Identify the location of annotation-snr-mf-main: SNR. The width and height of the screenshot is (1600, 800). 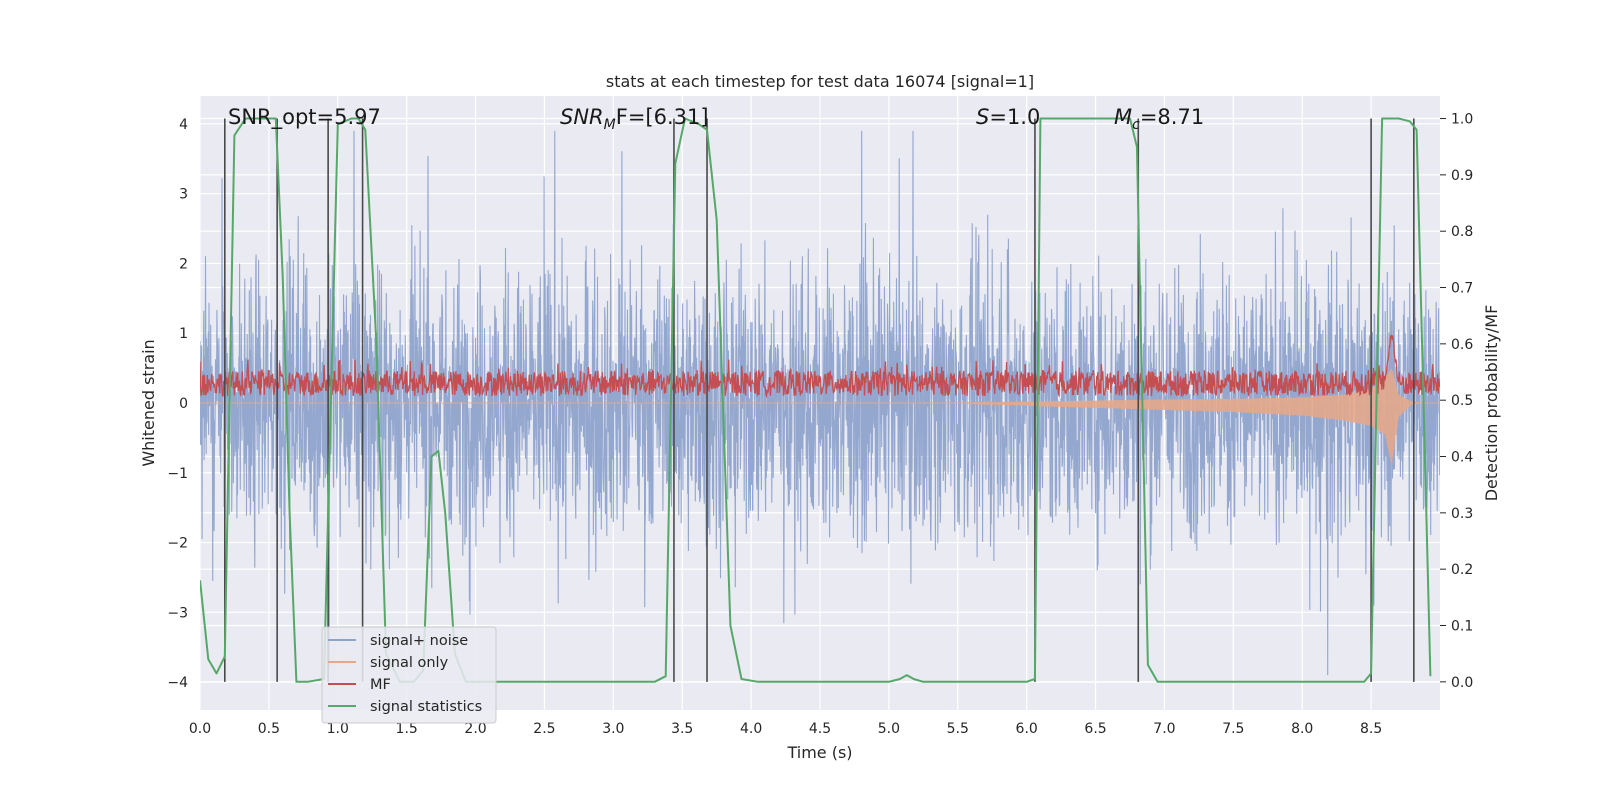
(582, 117).